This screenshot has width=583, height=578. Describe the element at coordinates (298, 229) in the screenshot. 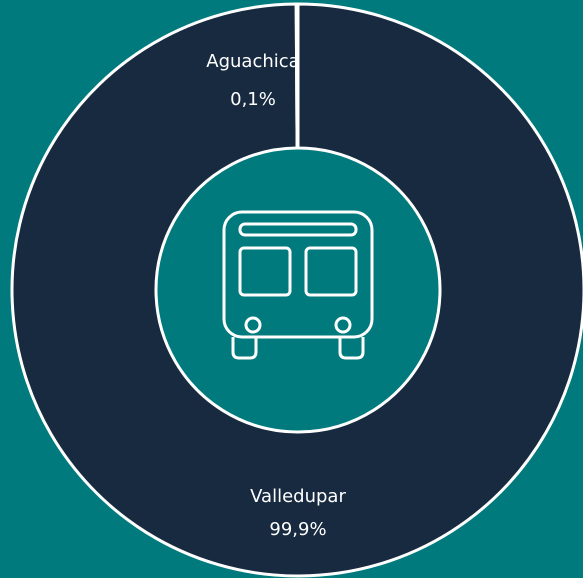

I see `bus-sign` at that location.